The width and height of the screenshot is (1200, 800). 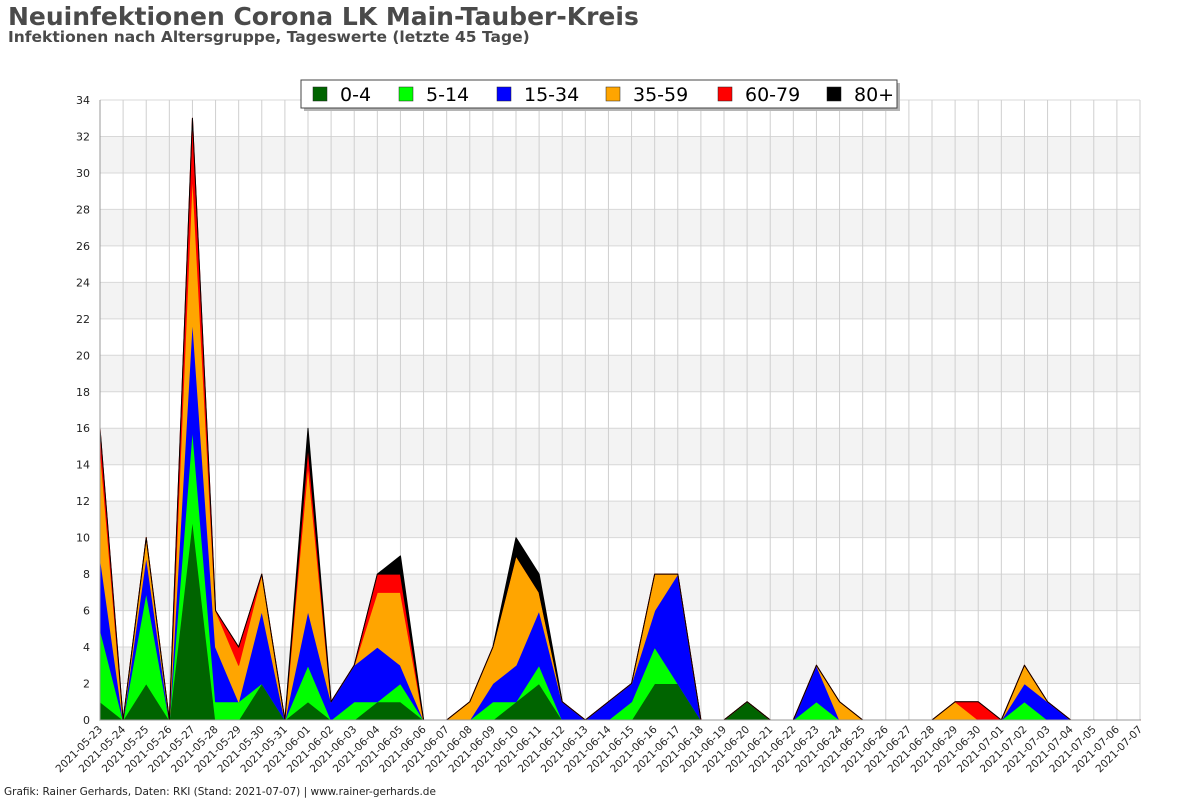 What do you see at coordinates (83, 428) in the screenshot?
I see `y-tick-label: 16` at bounding box center [83, 428].